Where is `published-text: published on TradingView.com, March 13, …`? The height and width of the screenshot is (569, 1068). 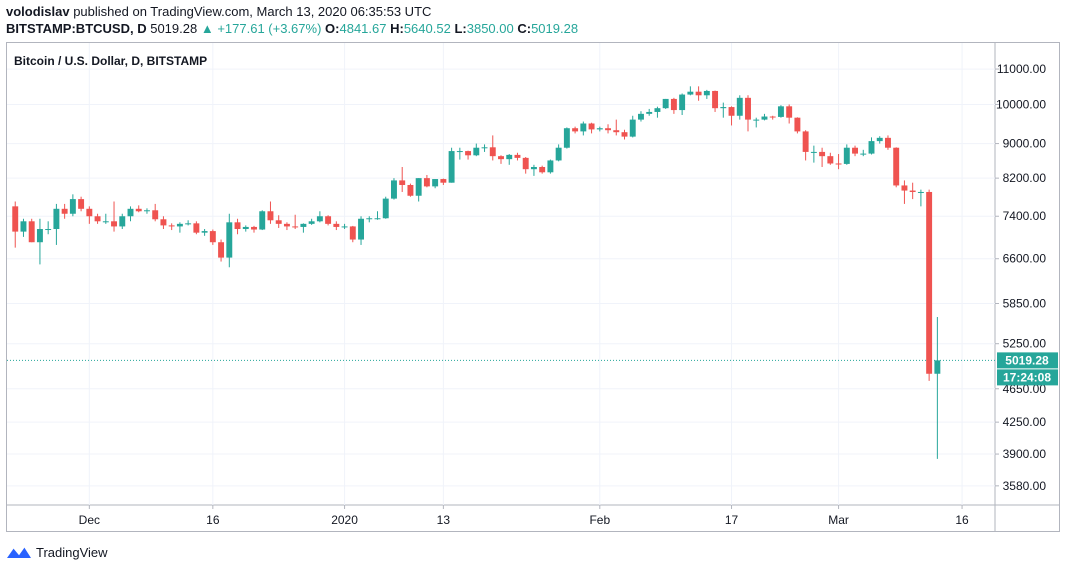
published-text: published on TradingView.com, March 13, … is located at coordinates (252, 11).